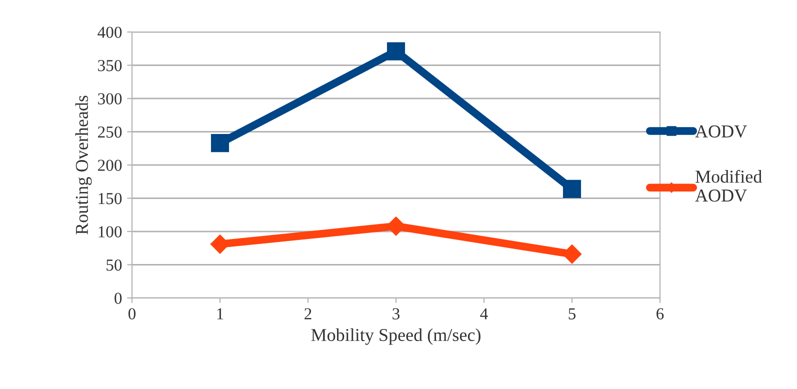 This screenshot has width=797, height=389. Describe the element at coordinates (721, 131) in the screenshot. I see `legend-label: AODV` at that location.